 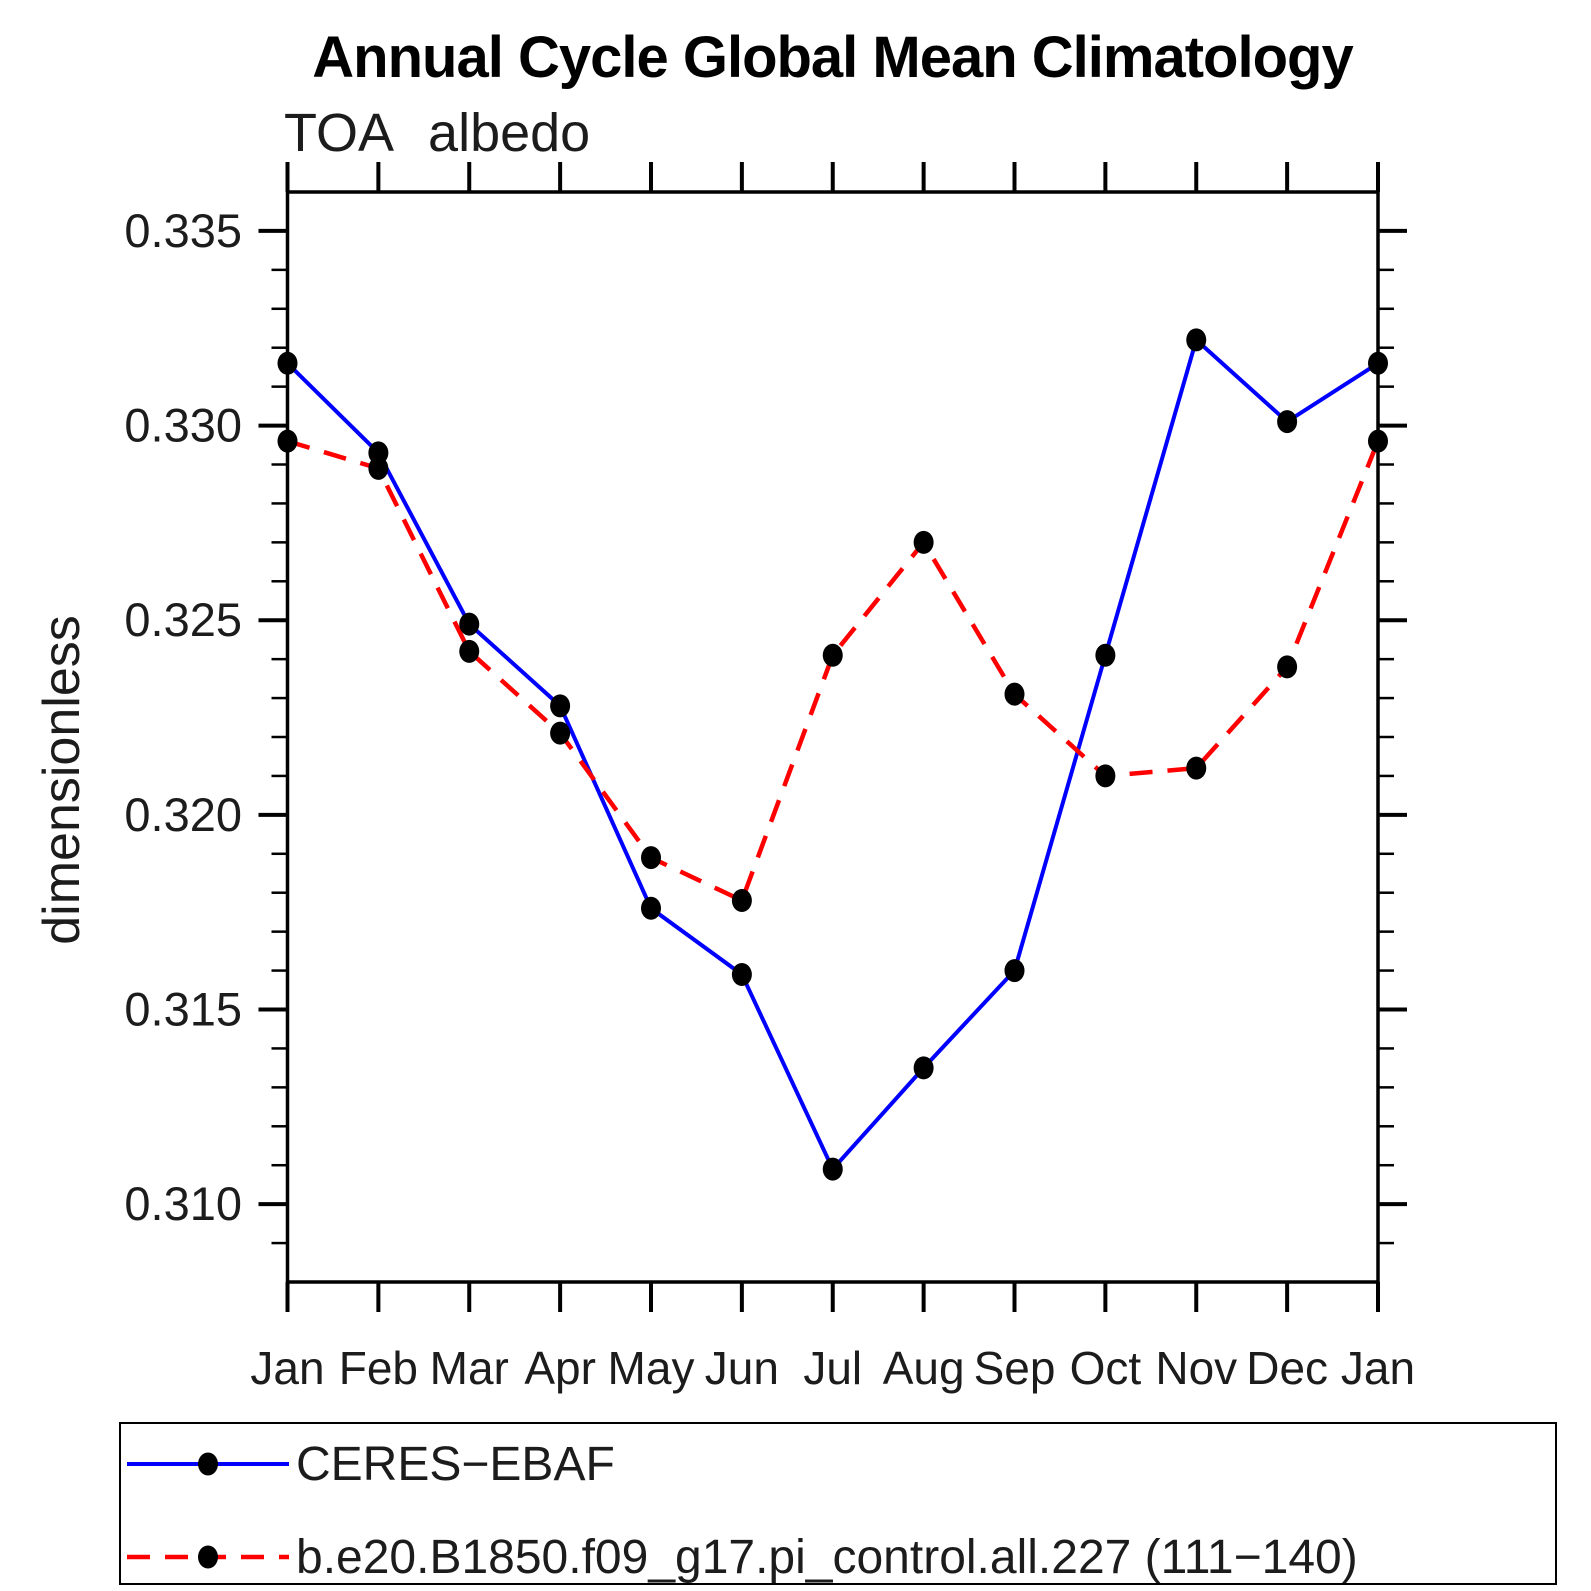 What do you see at coordinates (651, 1368) in the screenshot?
I see `x-tick-label: May` at bounding box center [651, 1368].